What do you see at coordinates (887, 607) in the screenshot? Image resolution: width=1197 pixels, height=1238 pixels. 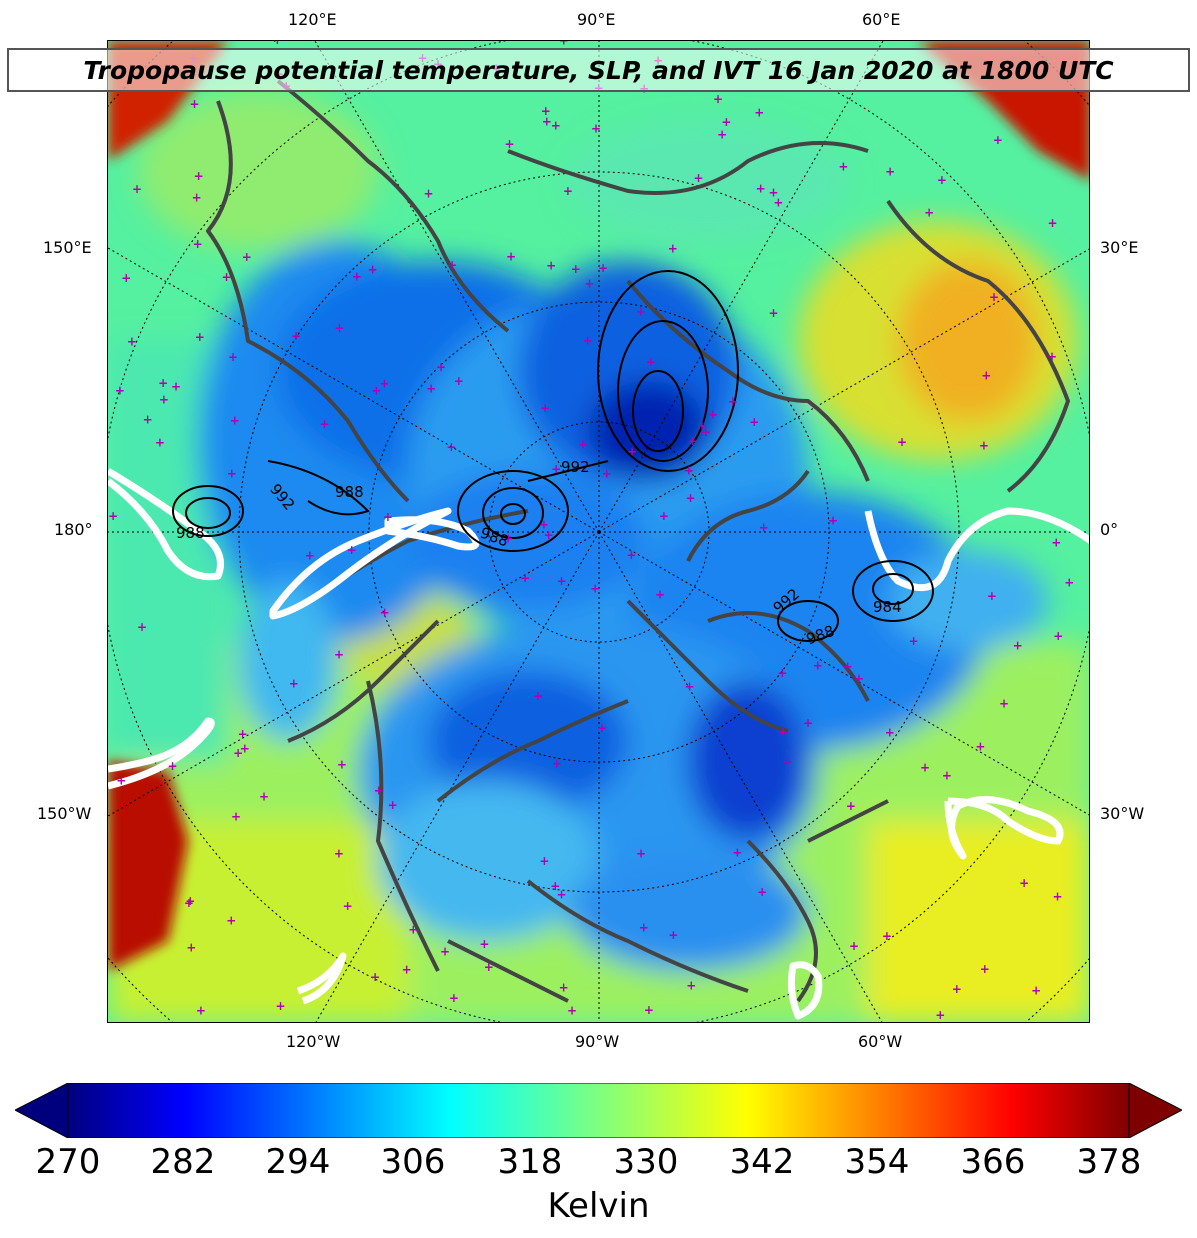 I see `slp-label: 984` at bounding box center [887, 607].